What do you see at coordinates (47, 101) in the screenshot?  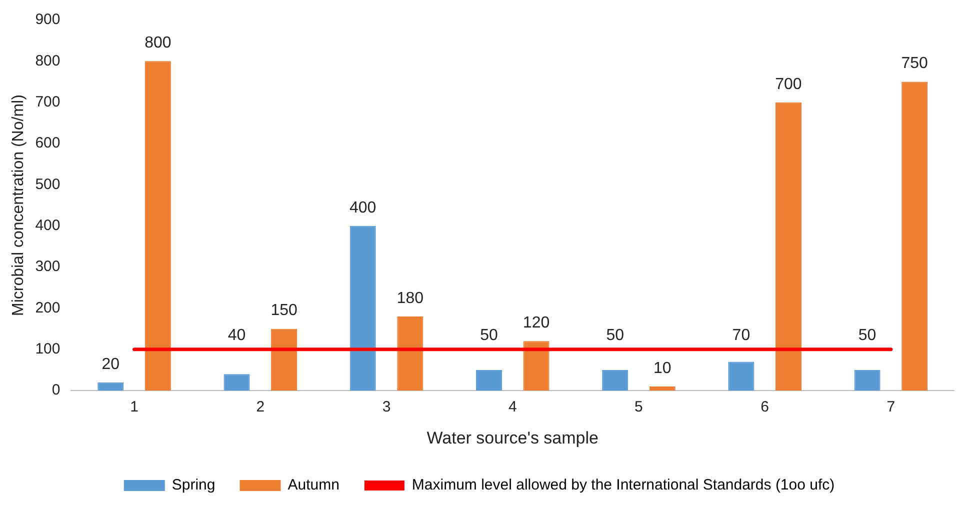 I see `y-tick-label: 700` at bounding box center [47, 101].